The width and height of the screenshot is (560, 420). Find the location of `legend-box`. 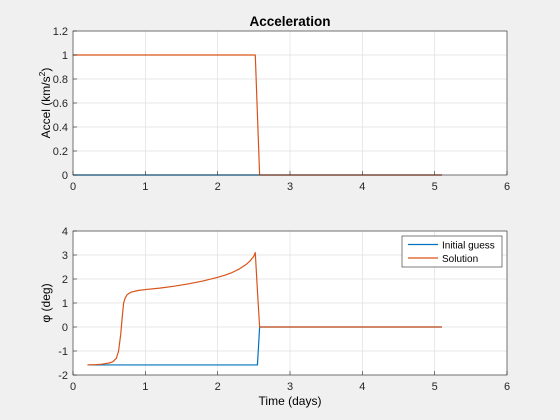

legend-box is located at coordinates (452, 251).